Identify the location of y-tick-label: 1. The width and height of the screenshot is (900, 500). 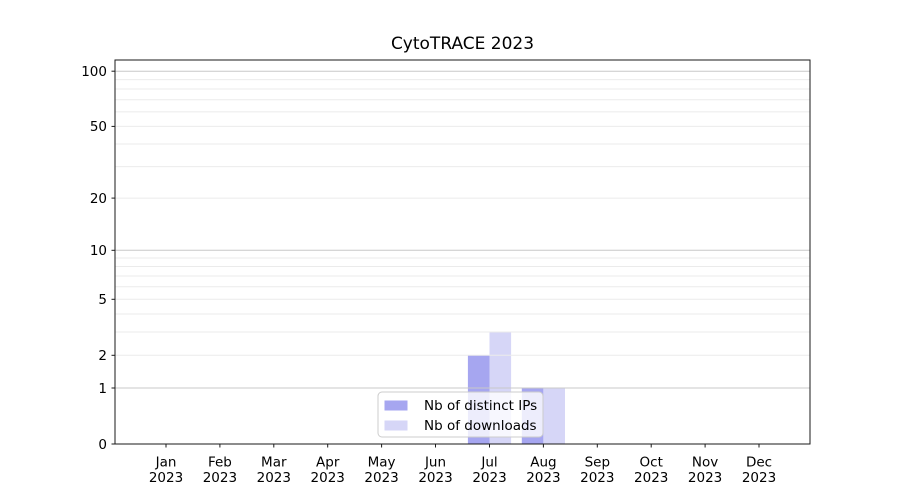
(102, 389).